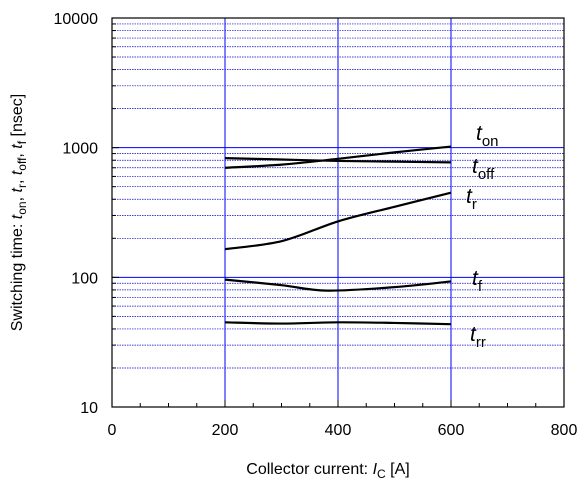  What do you see at coordinates (487, 136) in the screenshot?
I see `series-label-ton: ton` at bounding box center [487, 136].